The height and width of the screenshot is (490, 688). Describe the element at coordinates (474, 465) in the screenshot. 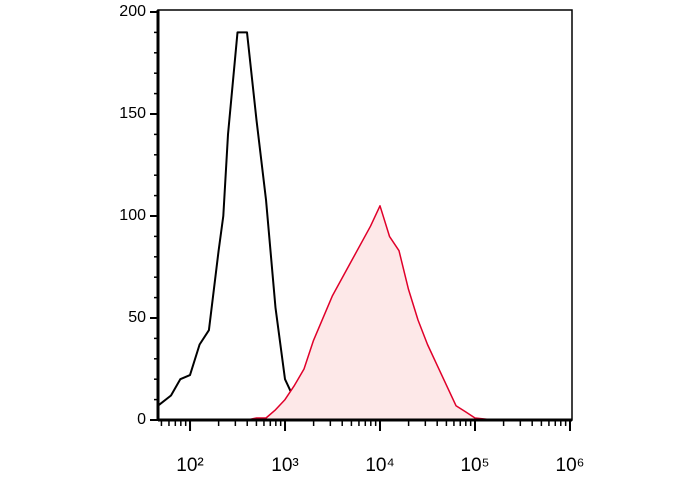

I see `x-tick-label: 10⁵` at that location.